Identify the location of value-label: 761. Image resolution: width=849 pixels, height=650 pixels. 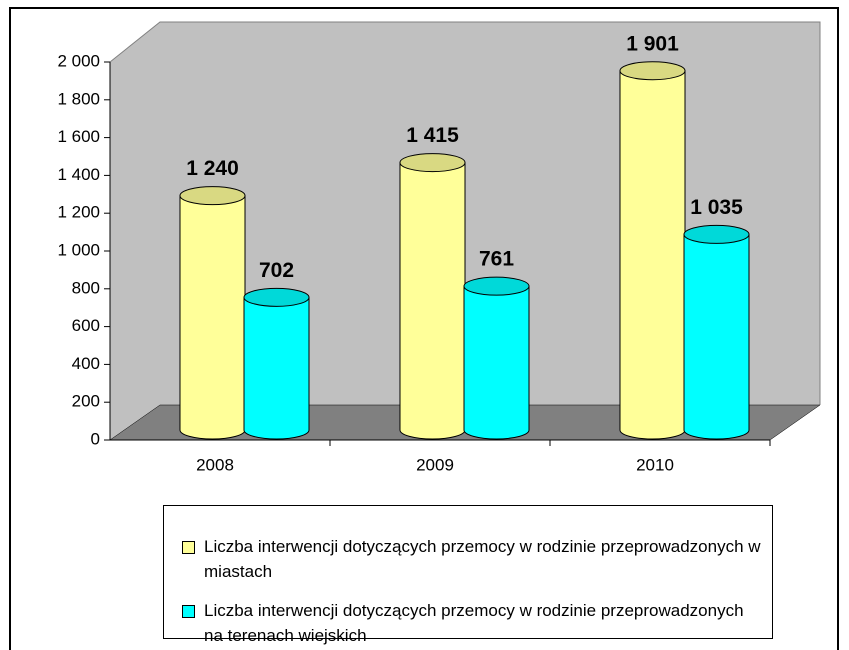
(496, 259).